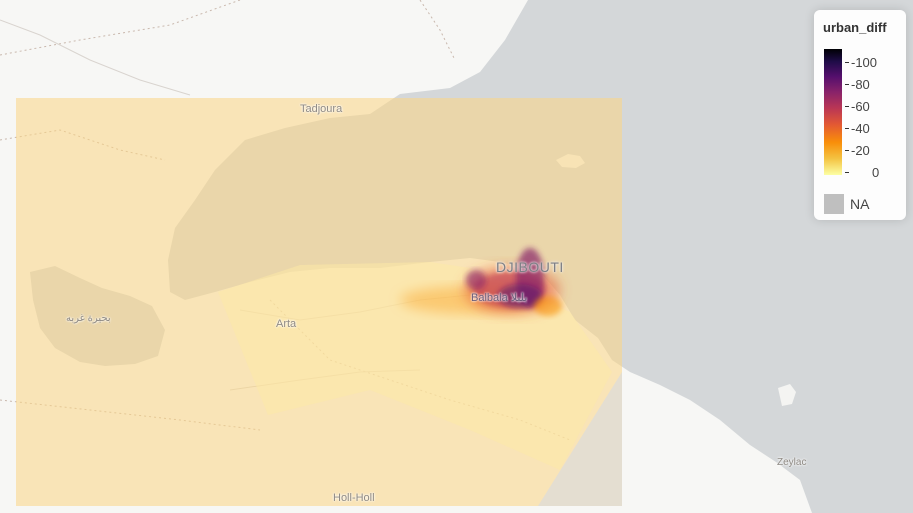 The height and width of the screenshot is (513, 913). What do you see at coordinates (876, 172) in the screenshot?
I see `legend-tick-label: 0` at bounding box center [876, 172].